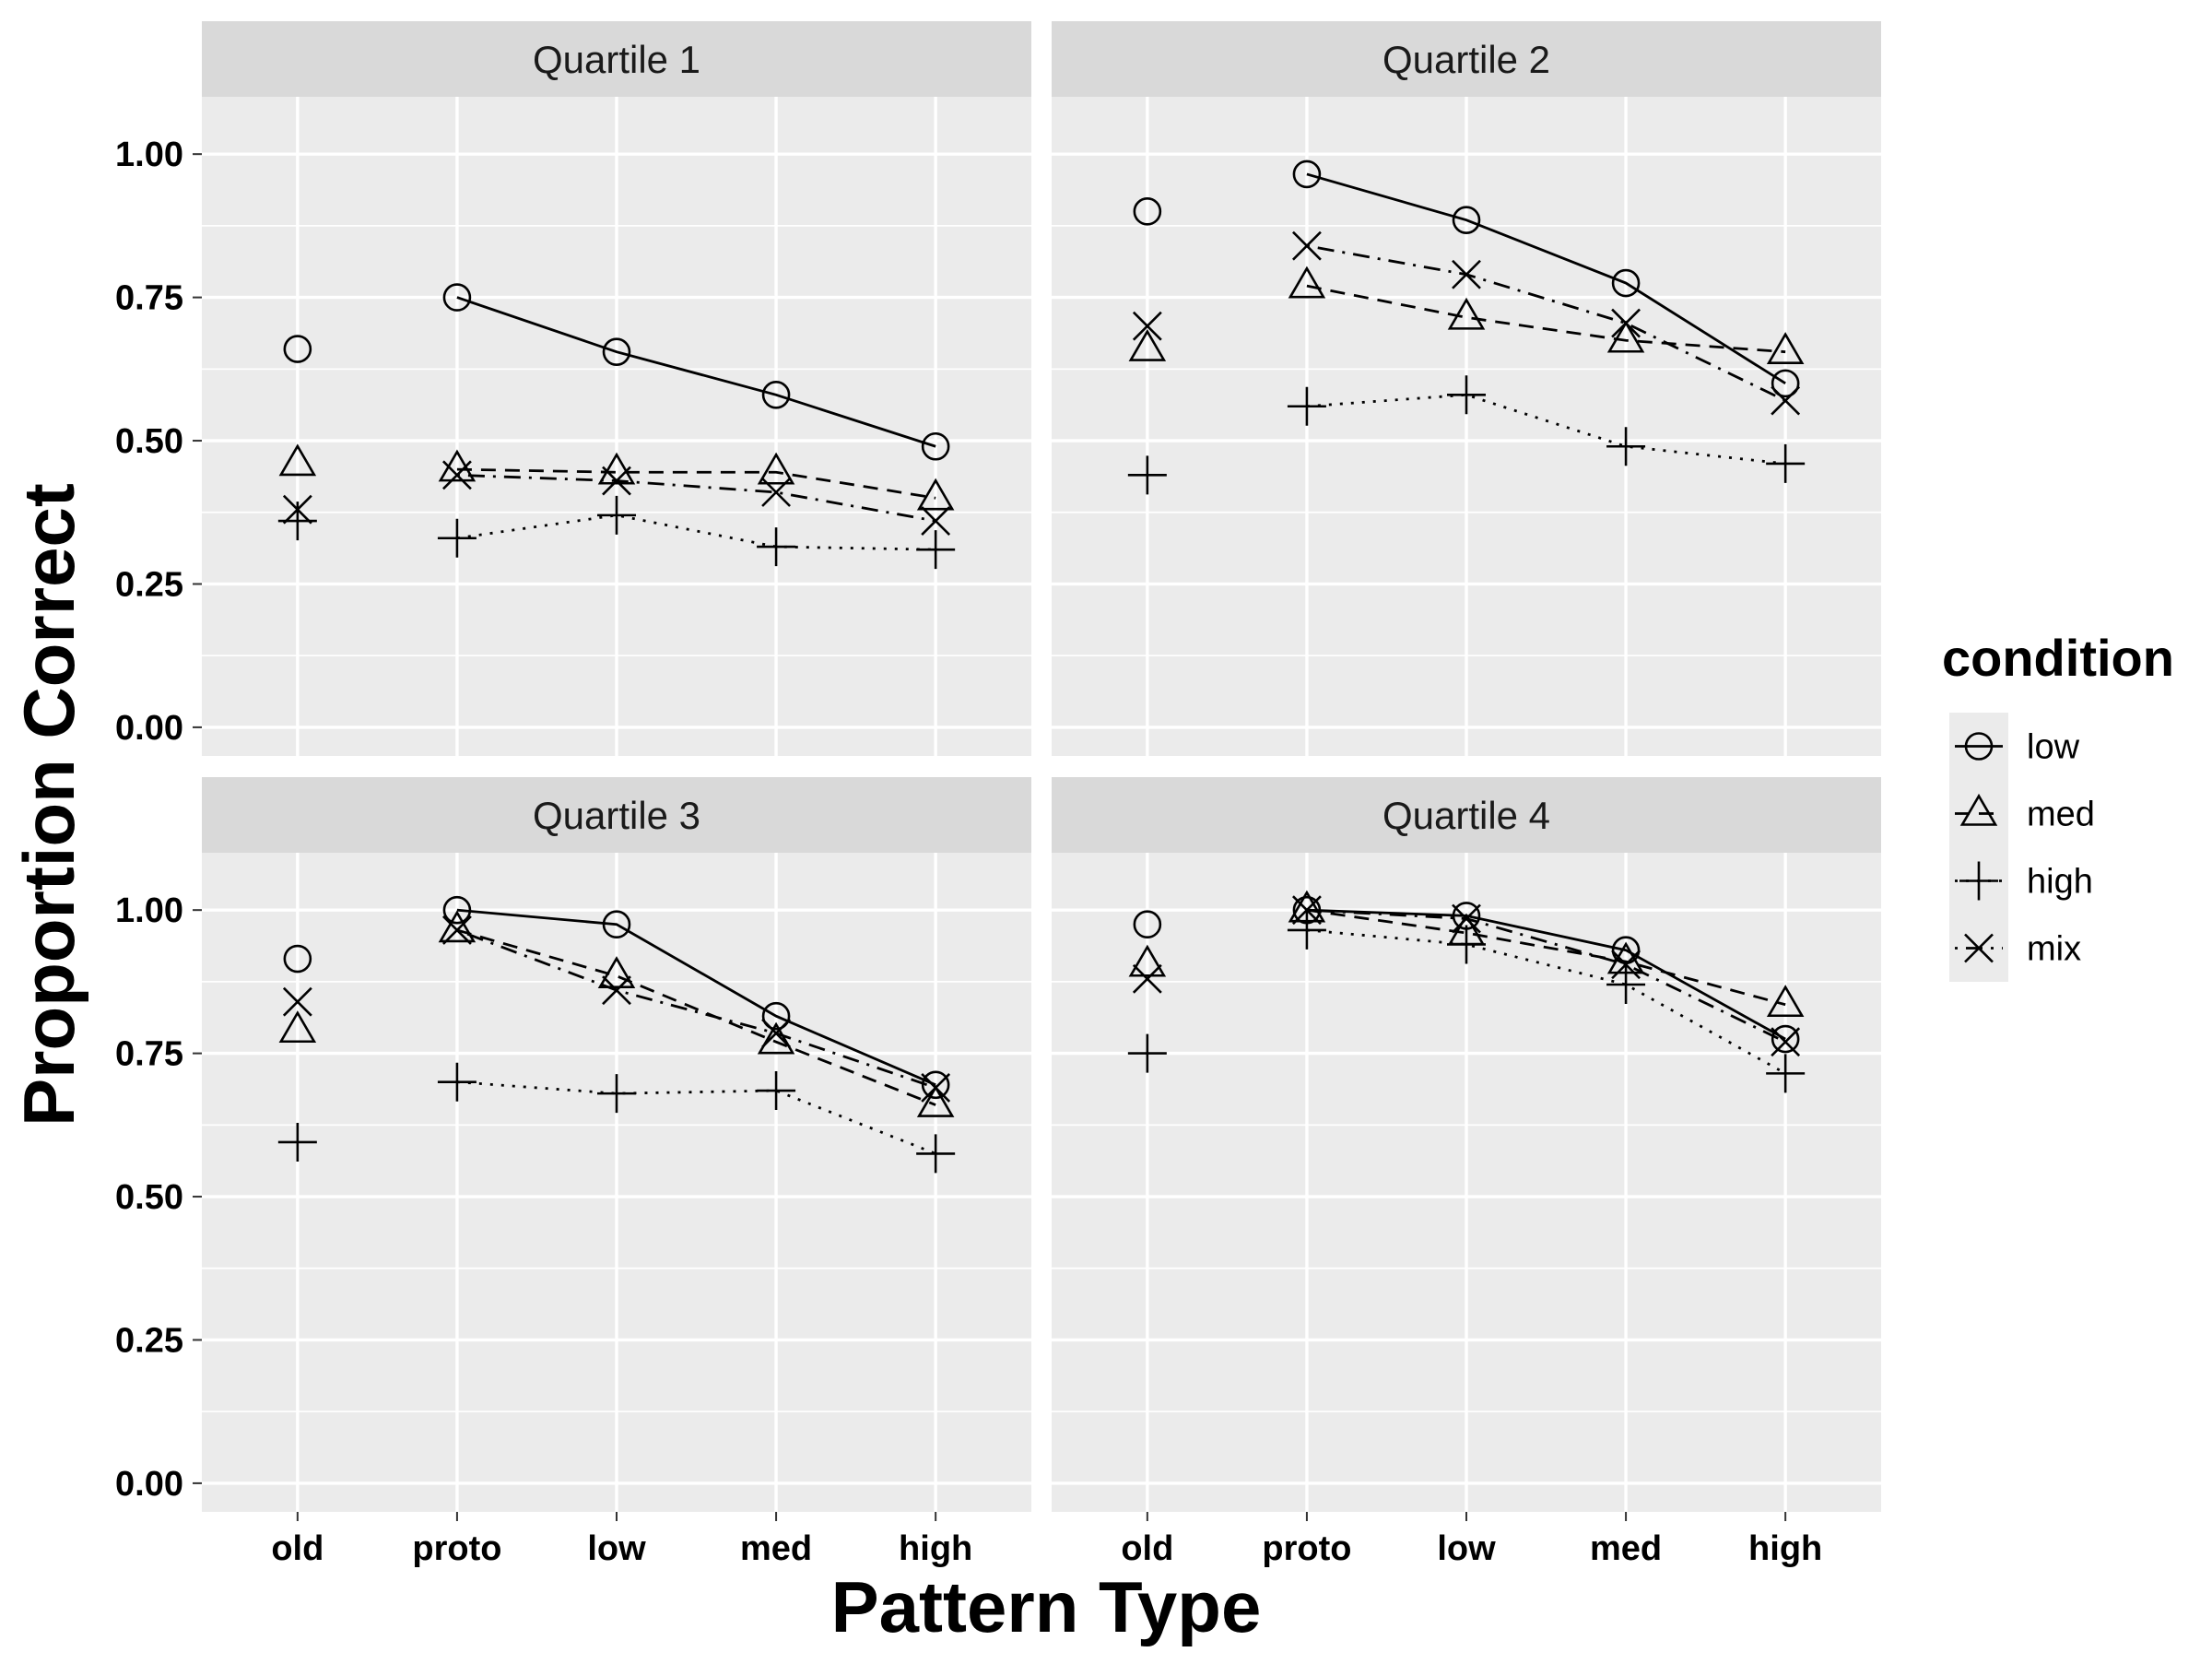 This screenshot has height=1664, width=2212. Describe the element at coordinates (2014, 746) in the screenshot. I see `legend-entry-low: low` at that location.